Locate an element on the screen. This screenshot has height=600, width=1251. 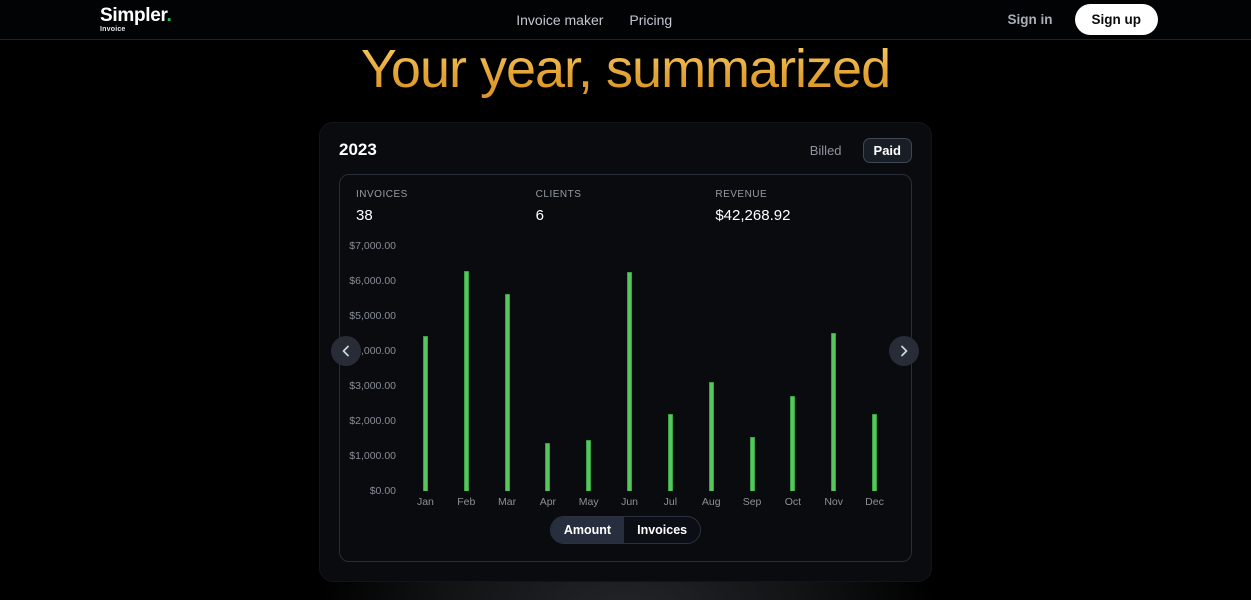
logo-text: Simpler is located at coordinates (133, 15).